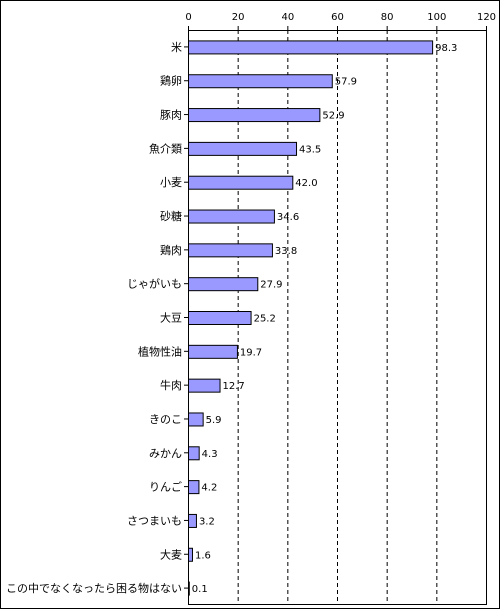 The width and height of the screenshot is (500, 610). I want to click on value-label: 12.7, so click(234, 386).